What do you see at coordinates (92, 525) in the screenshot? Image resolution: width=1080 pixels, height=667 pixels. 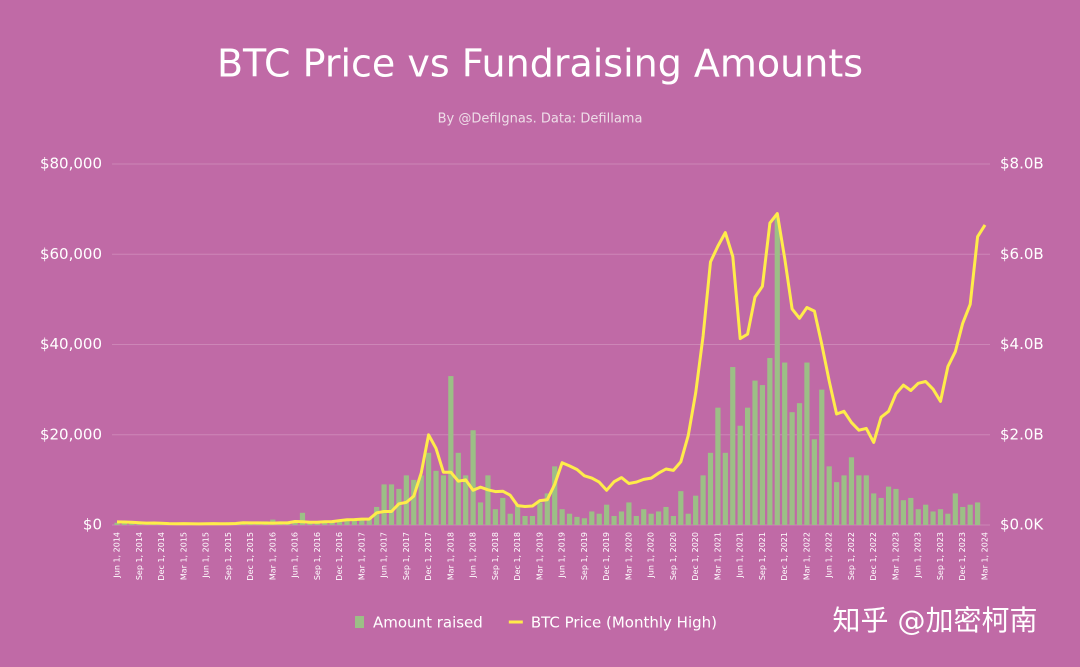 I see `y-tick-label: $0` at bounding box center [92, 525].